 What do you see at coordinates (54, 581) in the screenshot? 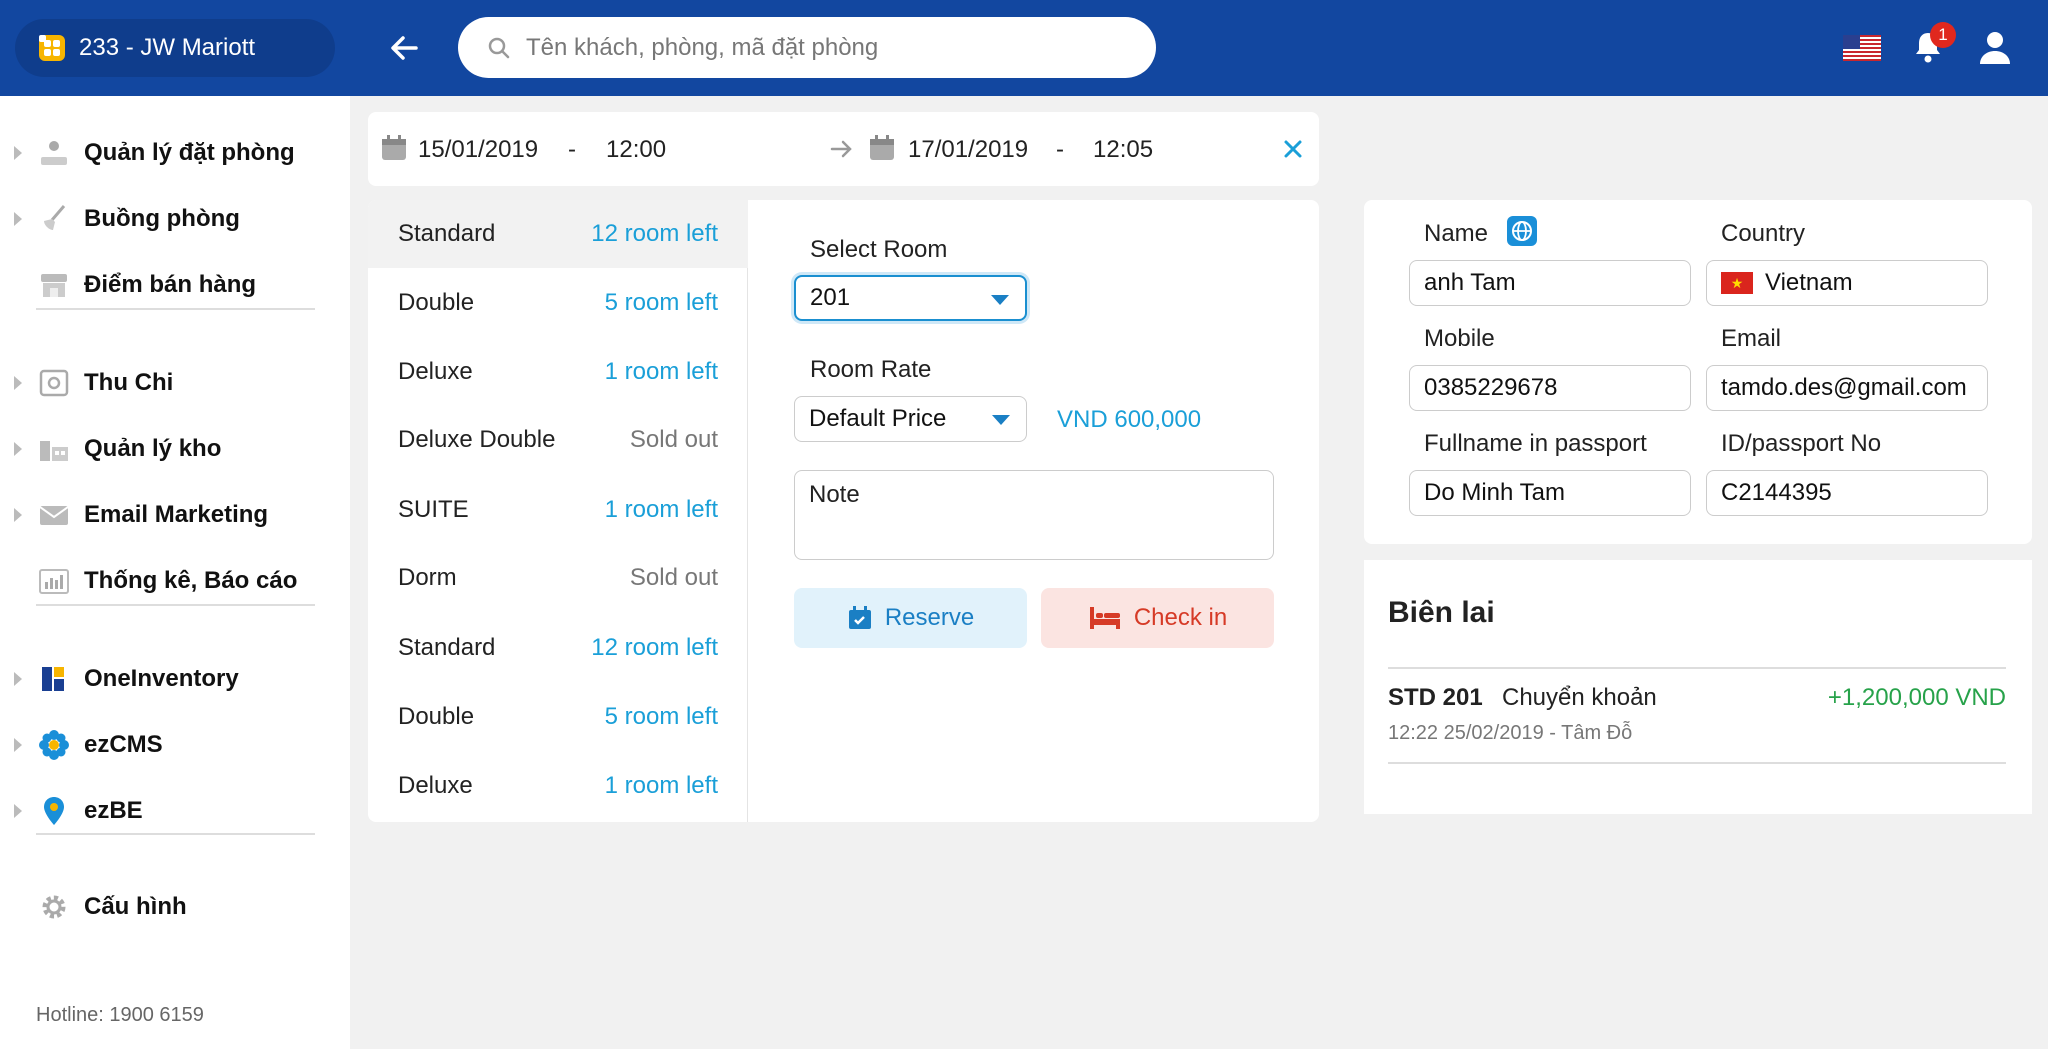
I see `bar-chart-icon` at bounding box center [54, 581].